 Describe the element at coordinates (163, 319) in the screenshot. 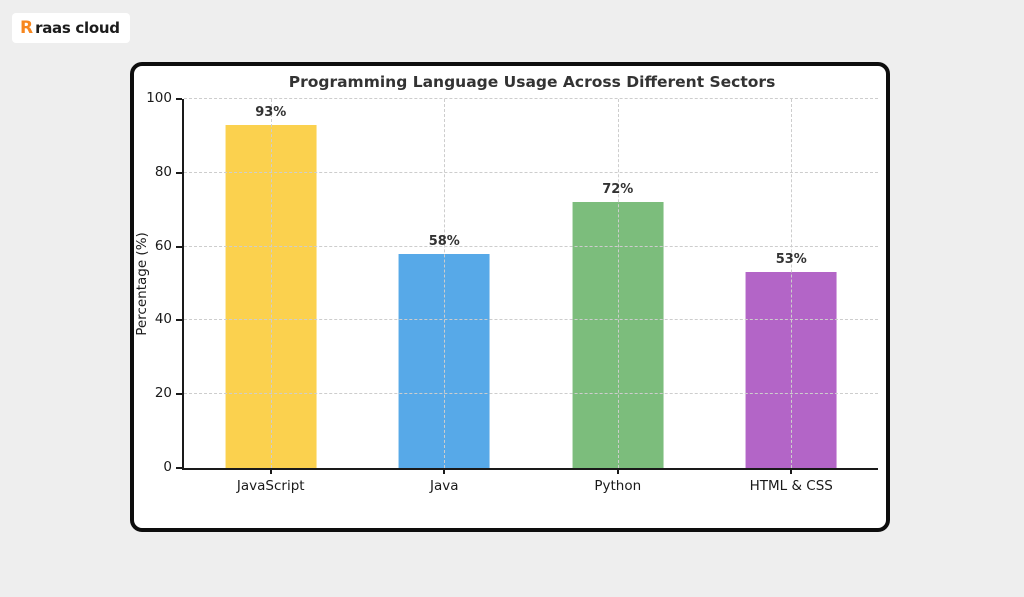

I see `y-tick-label: 40` at that location.